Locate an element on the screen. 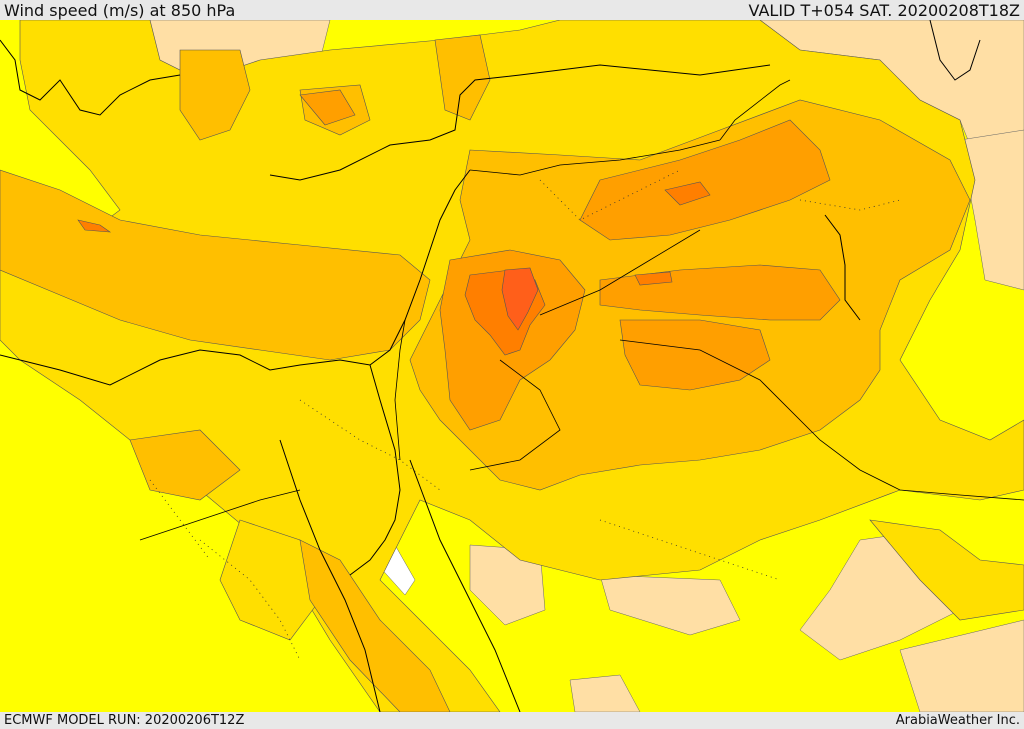 This screenshot has height=729, width=1024. band7-iraq-core is located at coordinates (653, 278).